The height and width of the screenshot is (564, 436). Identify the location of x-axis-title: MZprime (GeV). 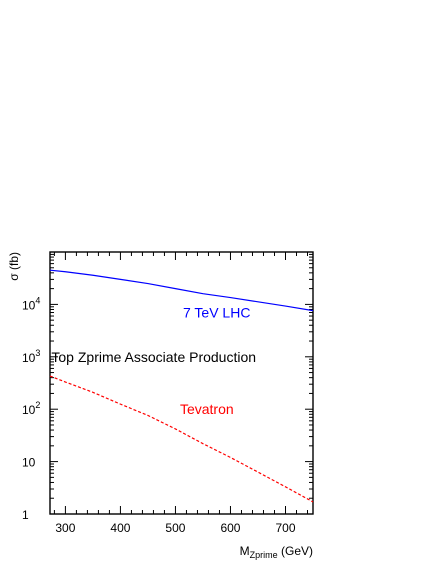
(276, 552).